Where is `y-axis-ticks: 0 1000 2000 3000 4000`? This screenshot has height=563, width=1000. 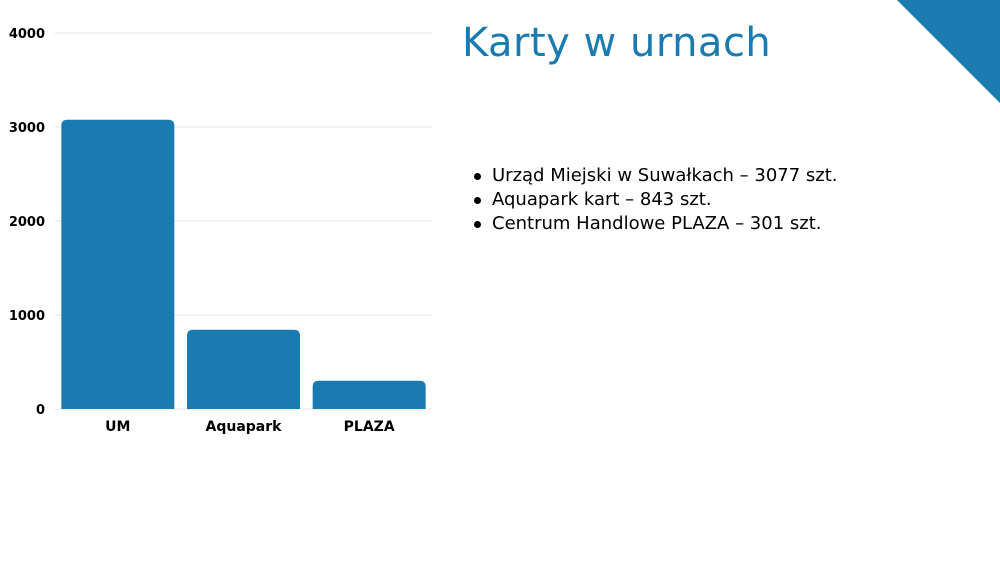
y-axis-ticks: 0 1000 2000 3000 4000 is located at coordinates (27, 222).